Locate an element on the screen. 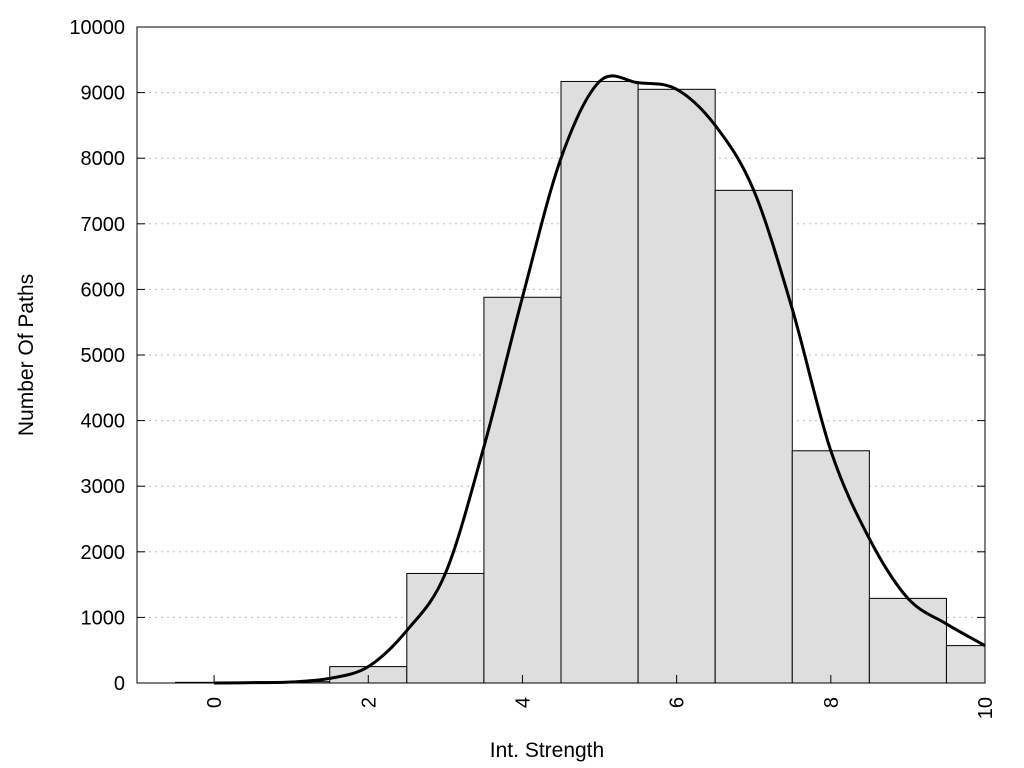  x-tick-label: 4 is located at coordinates (523, 702).